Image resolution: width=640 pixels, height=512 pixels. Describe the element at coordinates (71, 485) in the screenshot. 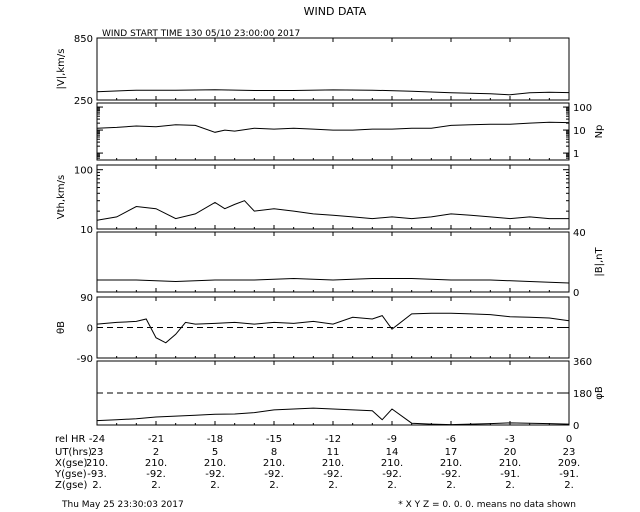

I see `table-row-label: Z(gse)` at that location.